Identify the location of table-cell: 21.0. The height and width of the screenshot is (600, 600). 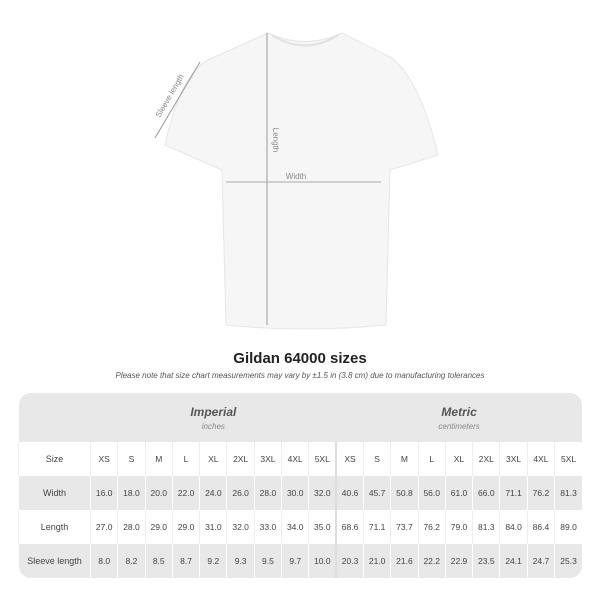
(376, 561).